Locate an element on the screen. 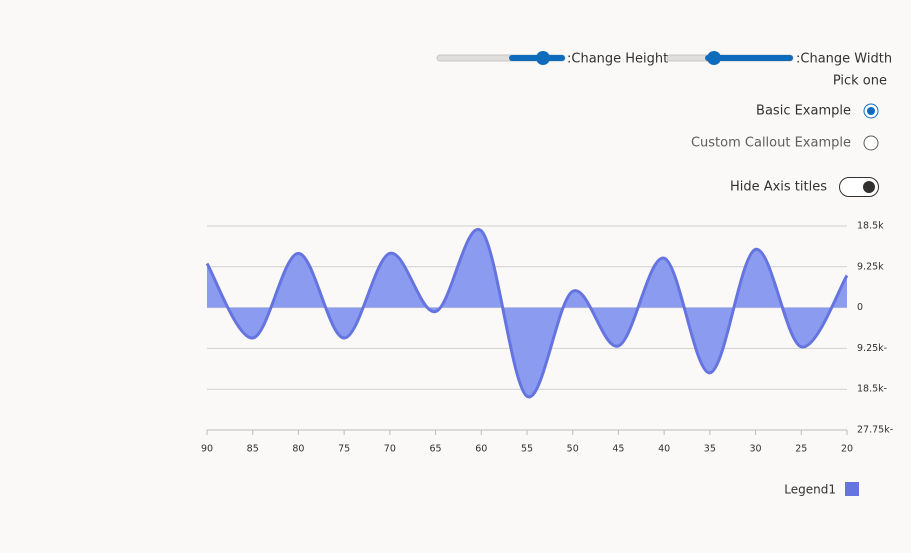 Image resolution: width=911 pixels, height=553 pixels. legend-label: Legend1 is located at coordinates (810, 490).